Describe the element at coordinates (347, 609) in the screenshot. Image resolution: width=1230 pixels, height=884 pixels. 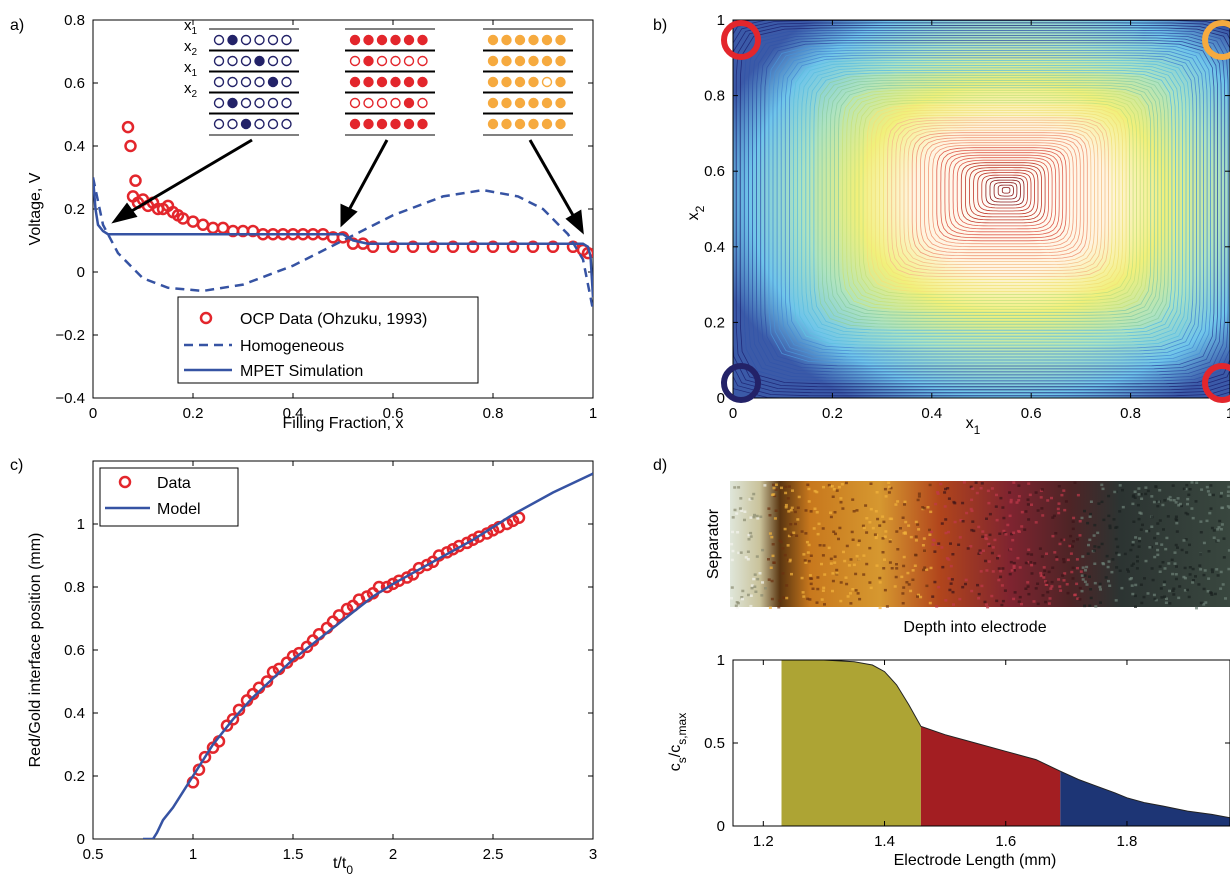
I see `chart-c-point` at that location.